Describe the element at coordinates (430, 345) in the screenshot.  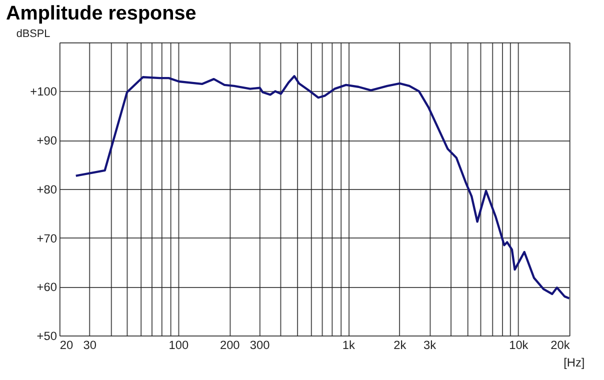
I see `x-tick-label: 3k` at that location.